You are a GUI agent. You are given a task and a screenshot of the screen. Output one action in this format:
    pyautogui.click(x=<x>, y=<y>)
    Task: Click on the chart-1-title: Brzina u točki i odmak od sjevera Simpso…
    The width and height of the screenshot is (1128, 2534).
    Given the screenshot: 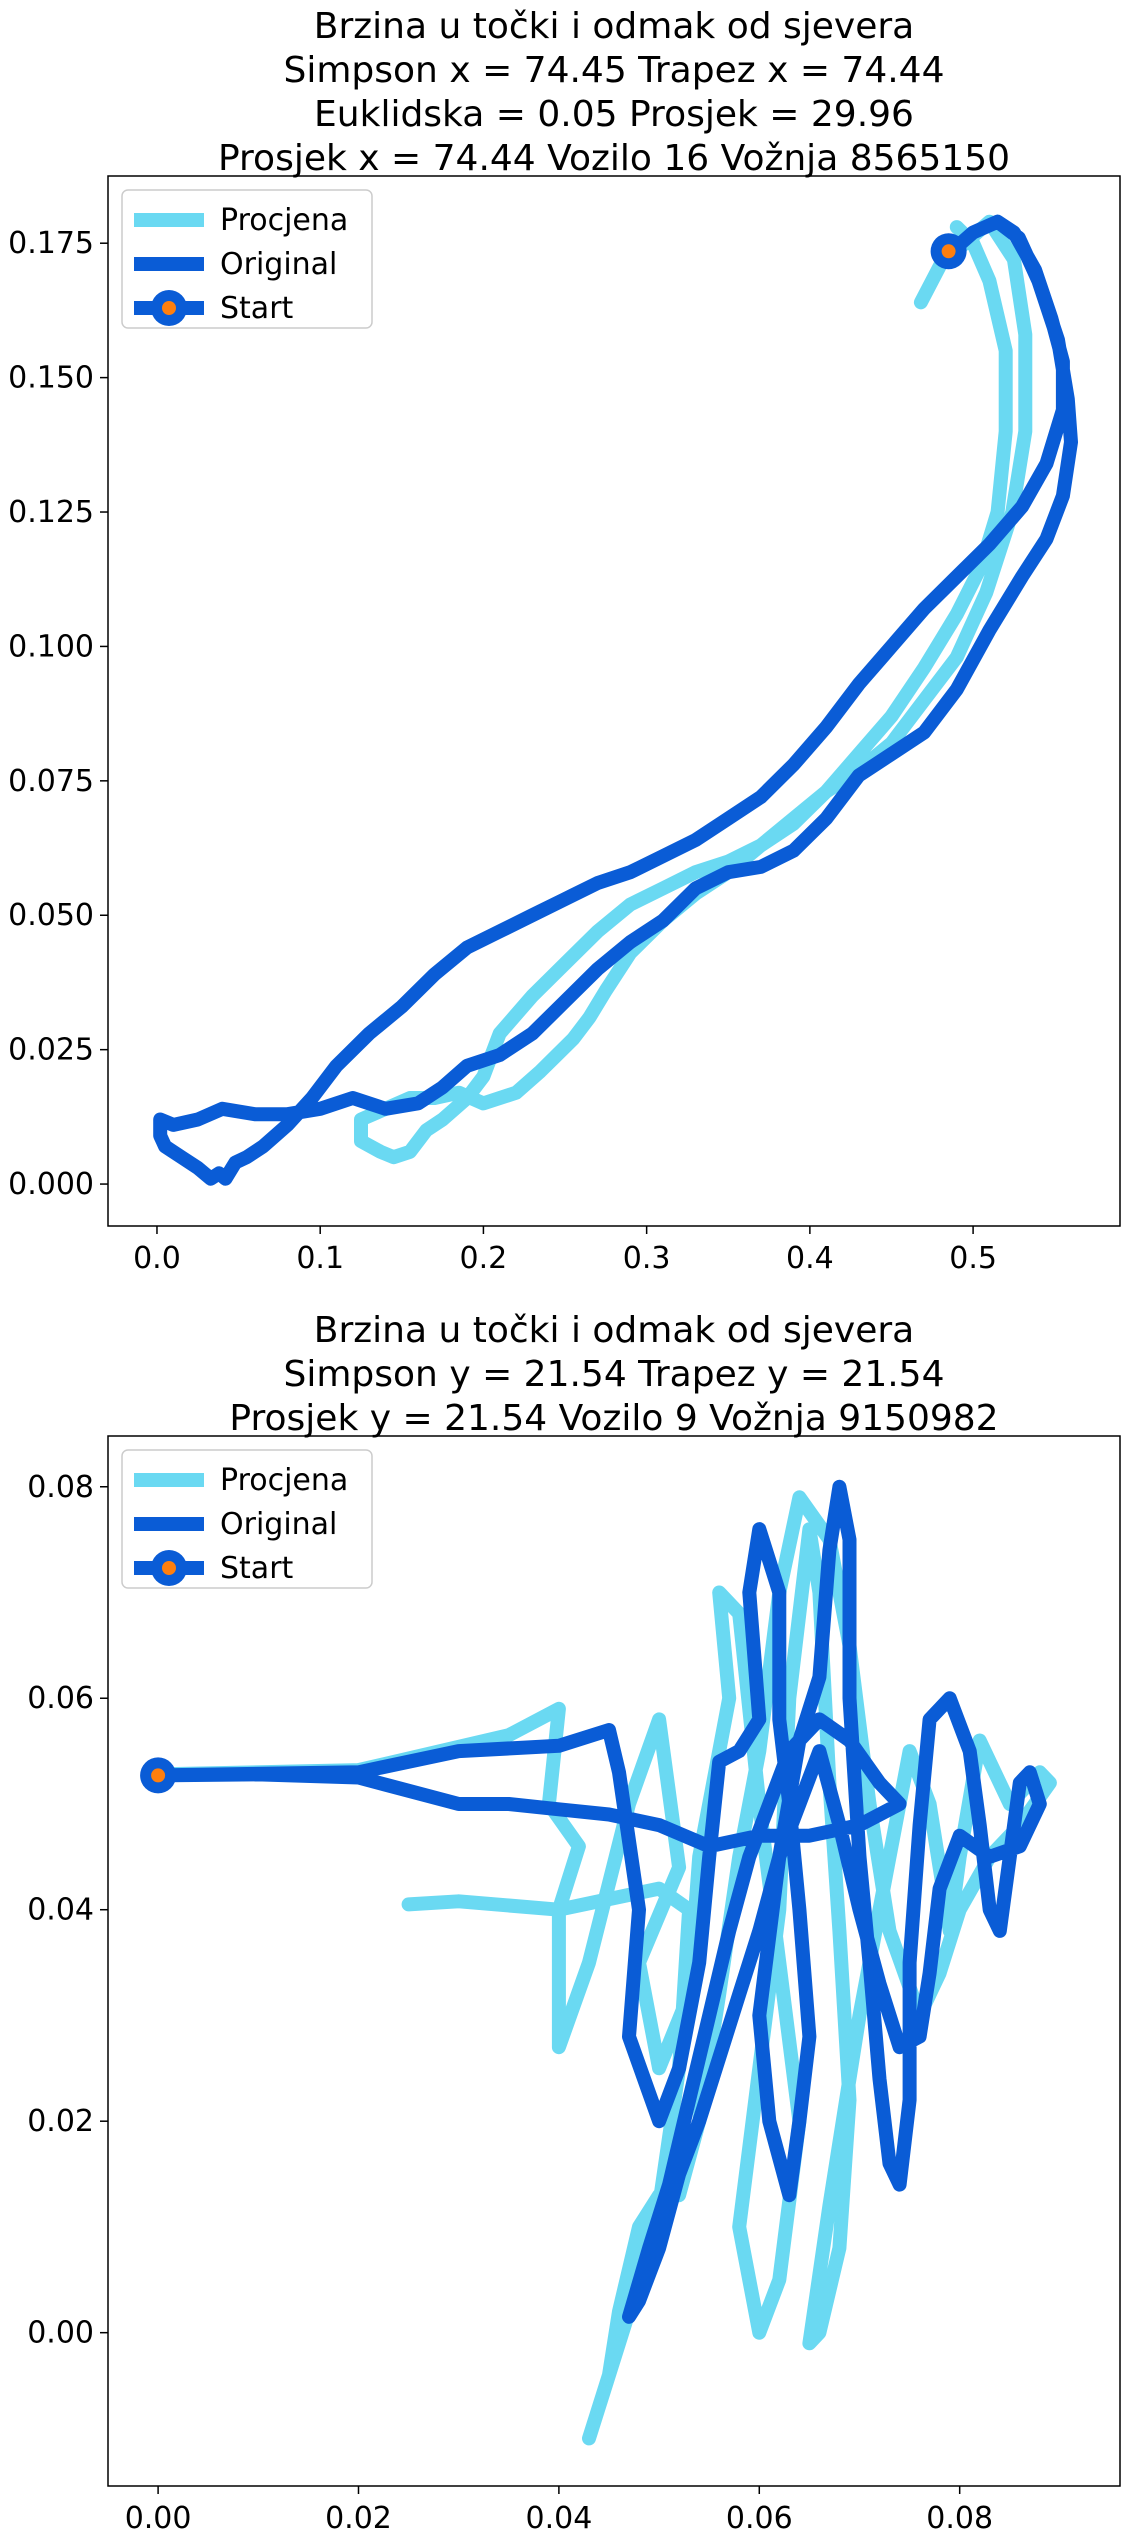 What is the action you would take?
    pyautogui.click(x=614, y=92)
    